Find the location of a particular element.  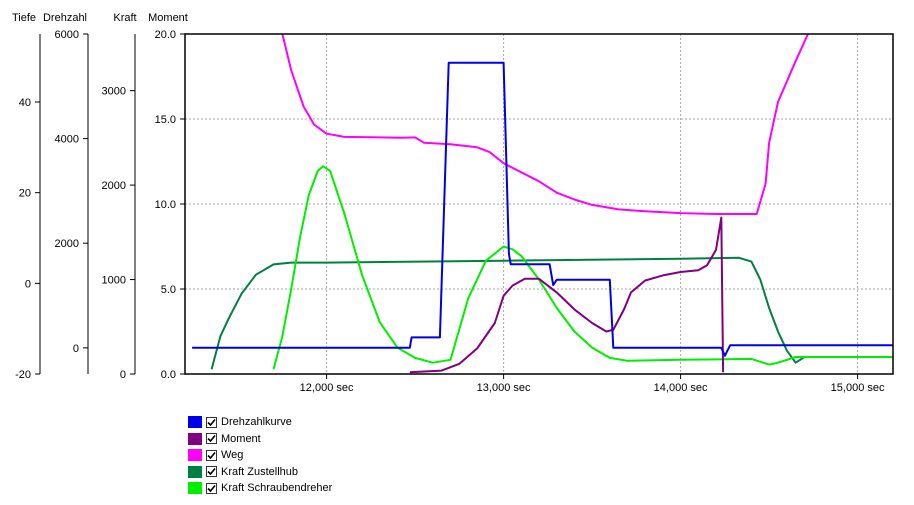

legend-label: Drehzahlkurve is located at coordinates (256, 422).